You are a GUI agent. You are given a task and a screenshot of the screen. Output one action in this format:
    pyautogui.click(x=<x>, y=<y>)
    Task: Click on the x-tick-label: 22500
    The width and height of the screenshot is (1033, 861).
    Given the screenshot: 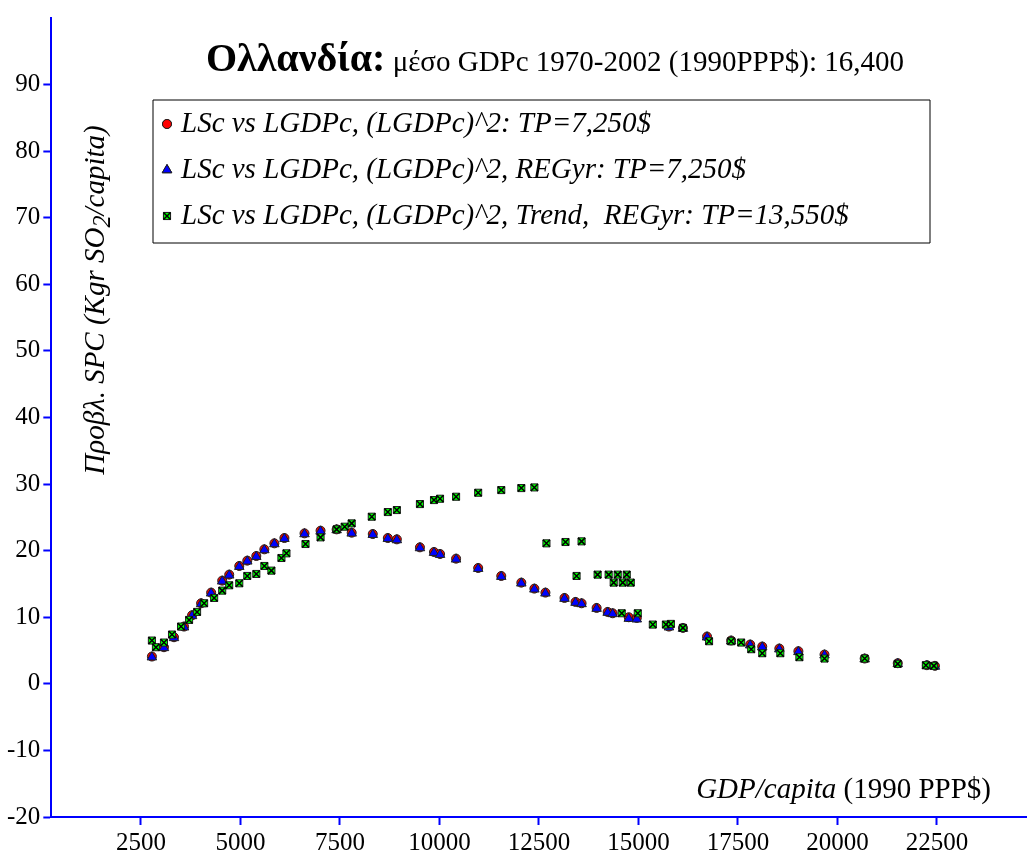 What is the action you would take?
    pyautogui.click(x=937, y=841)
    